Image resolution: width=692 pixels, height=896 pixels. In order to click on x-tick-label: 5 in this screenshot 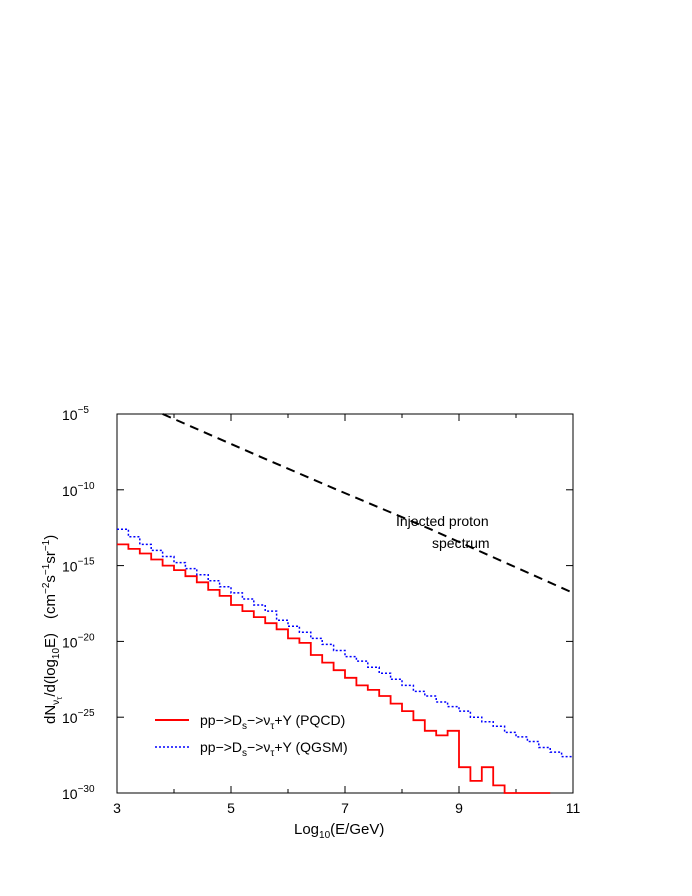, I will do `click(231, 808)`.